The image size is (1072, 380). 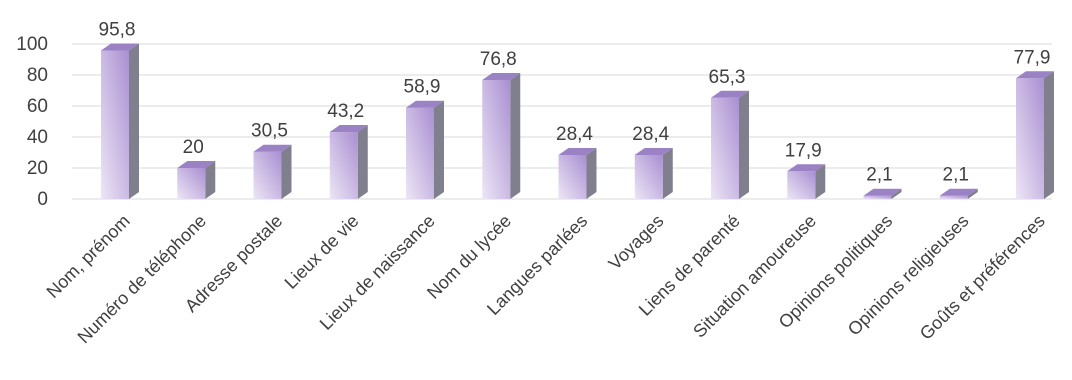 What do you see at coordinates (803, 150) in the screenshot?
I see `data-label: 17,9` at bounding box center [803, 150].